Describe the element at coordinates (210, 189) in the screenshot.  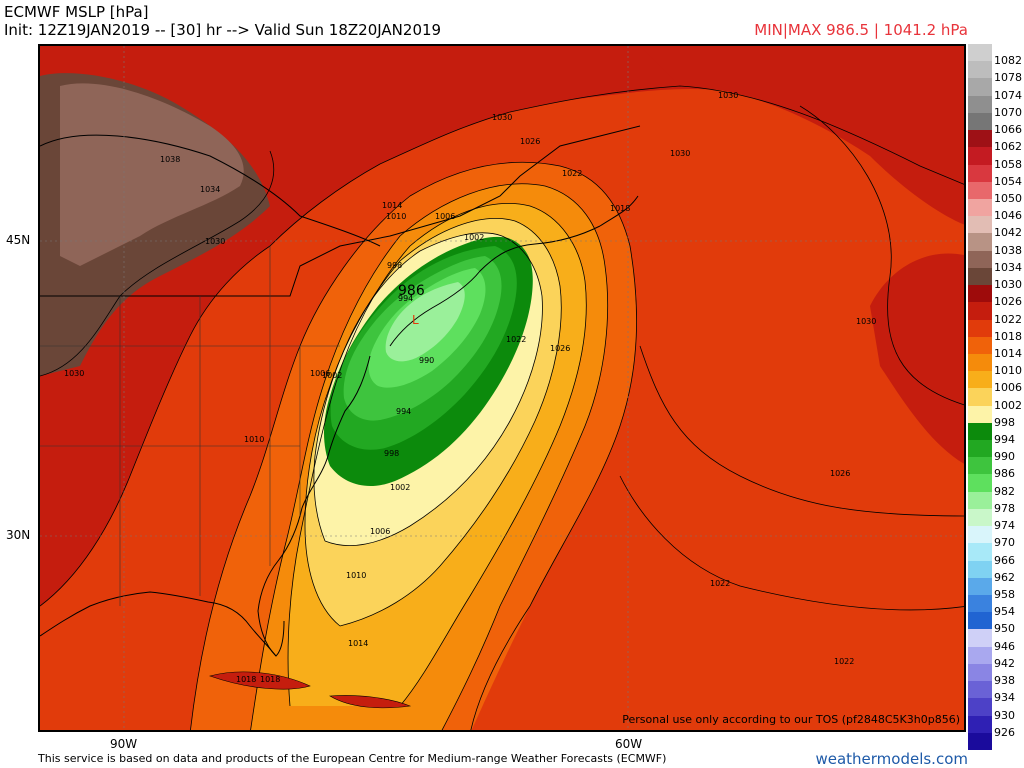
I see `contour-label: 1034` at that location.